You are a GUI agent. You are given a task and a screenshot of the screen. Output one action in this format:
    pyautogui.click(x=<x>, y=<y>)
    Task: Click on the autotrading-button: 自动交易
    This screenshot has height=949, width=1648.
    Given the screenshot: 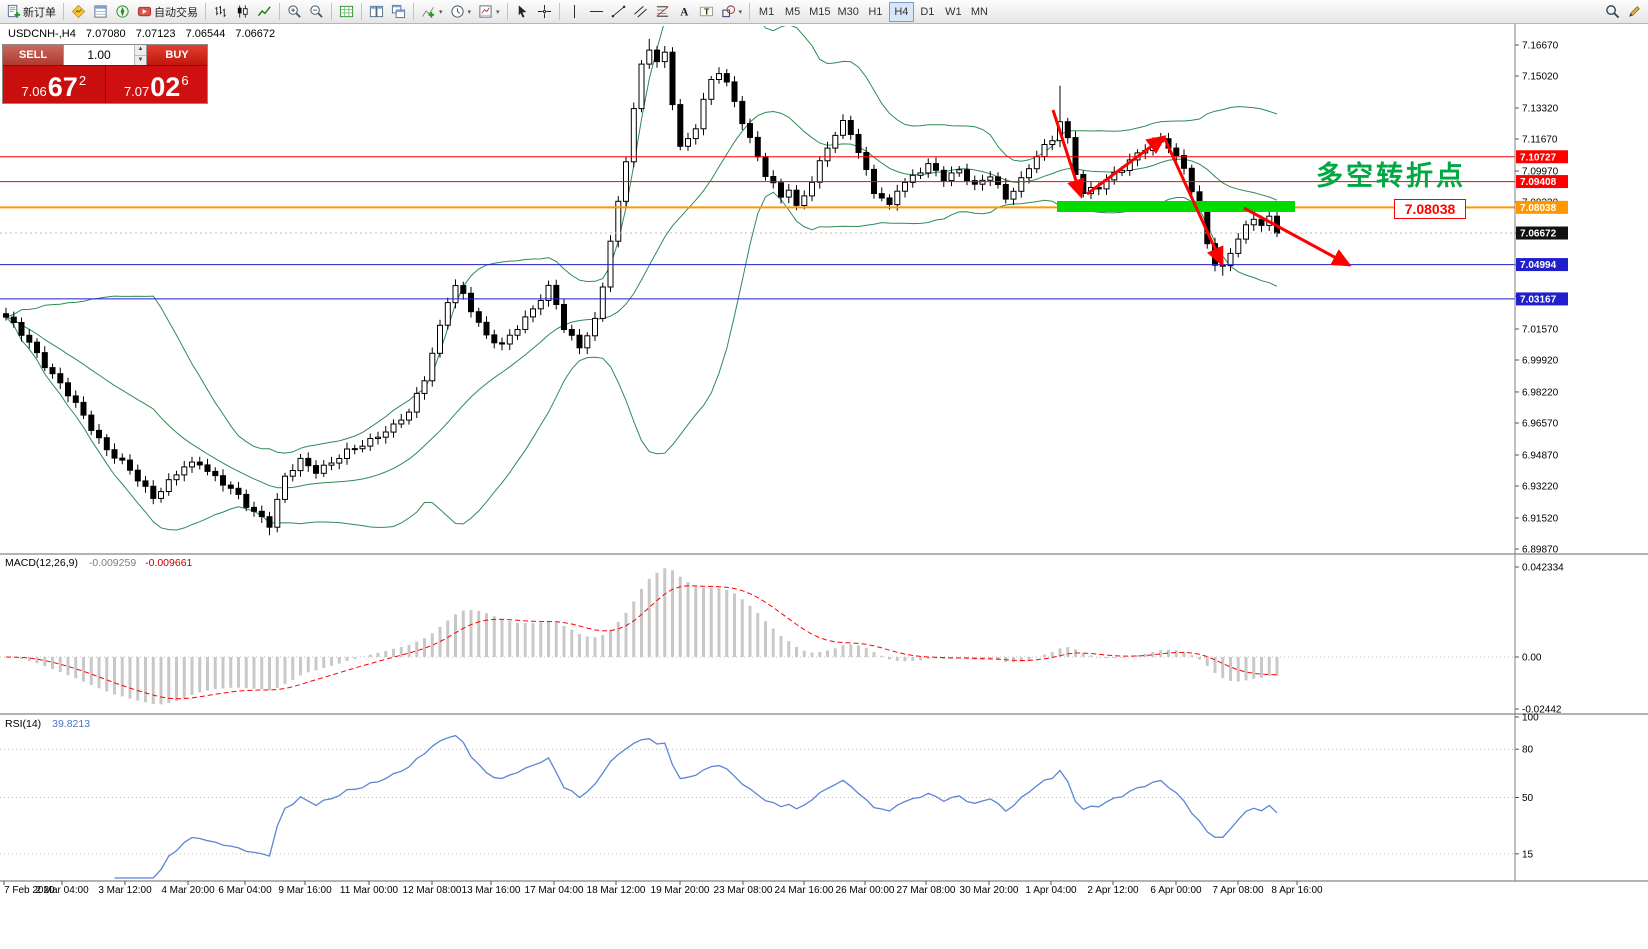 What is the action you would take?
    pyautogui.click(x=167, y=12)
    